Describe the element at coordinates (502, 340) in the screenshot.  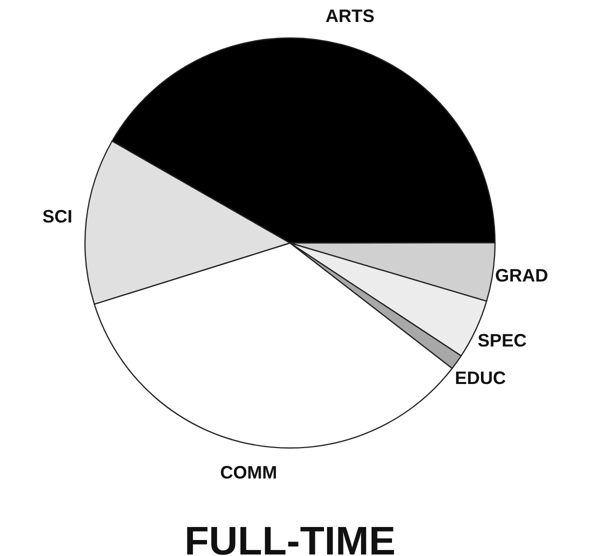
I see `slice-label: SPEC` at that location.